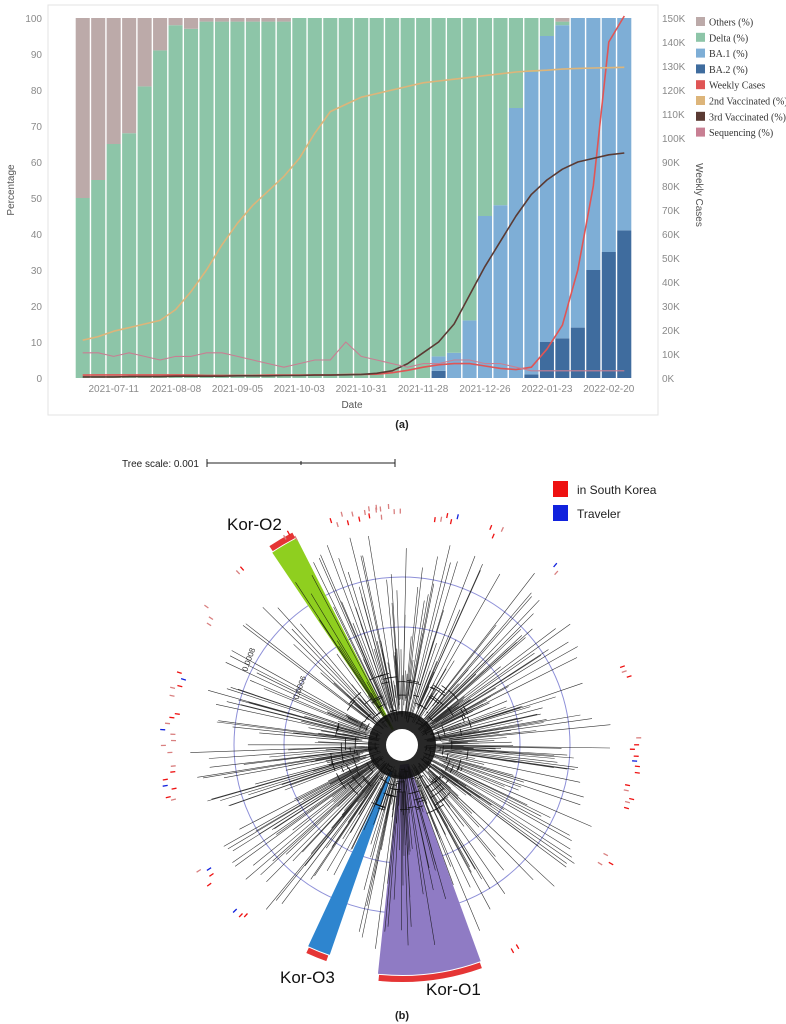 This screenshot has width=786, height=1024. Describe the element at coordinates (674, 67) in the screenshot. I see `y-right-tick-label: 130K` at that location.